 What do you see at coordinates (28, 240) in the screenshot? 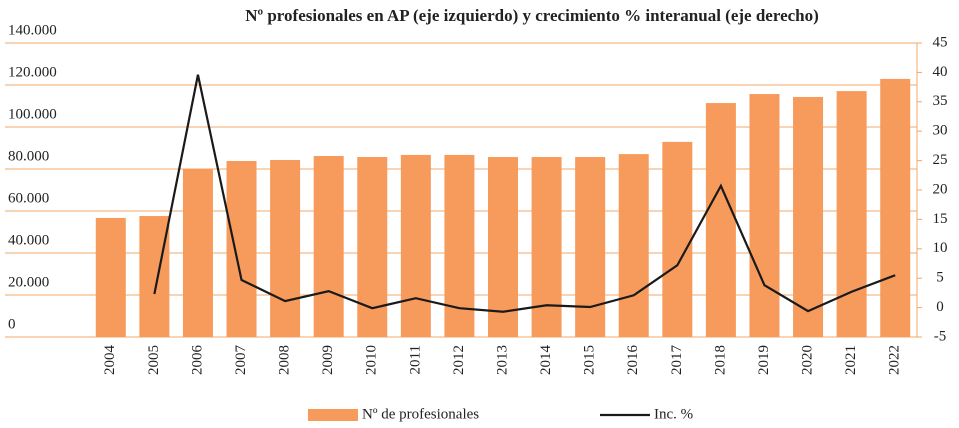
I see `y-tick-label: 40.000` at bounding box center [28, 240].